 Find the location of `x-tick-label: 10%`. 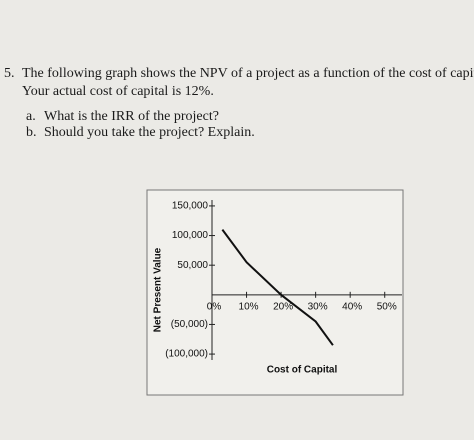

x-tick-label: 10% is located at coordinates (249, 306).